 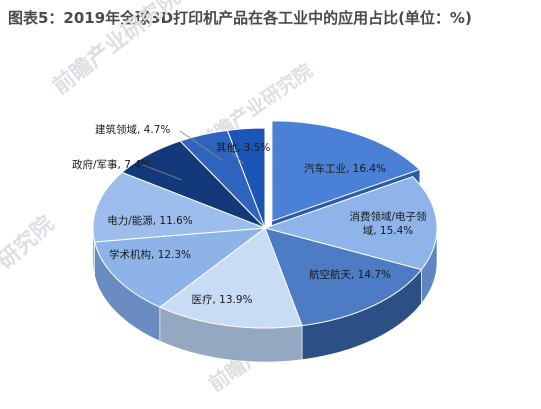 What do you see at coordinates (116, 50) in the screenshot?
I see `watermark-text-left: 前瞻产业研究院` at bounding box center [116, 50].